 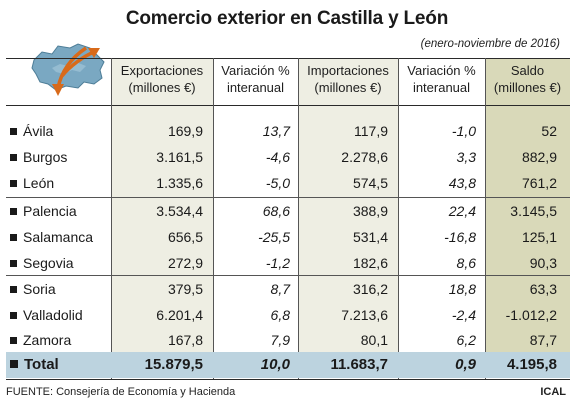 I want to click on agency-credit: ICAL, so click(x=553, y=392).